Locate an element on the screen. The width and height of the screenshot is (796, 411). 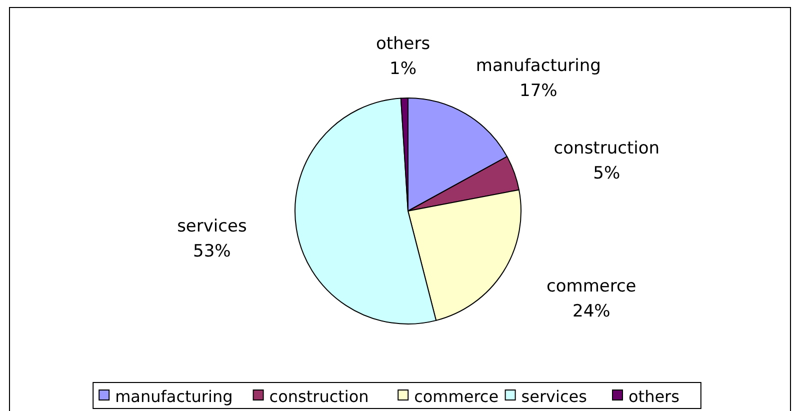
slice-label: construction is located at coordinates (607, 148).